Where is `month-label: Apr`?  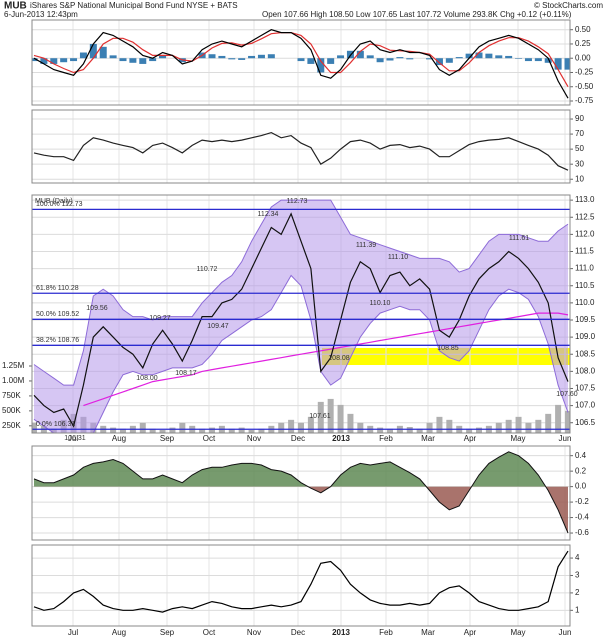 month-label: Apr is located at coordinates (470, 632).